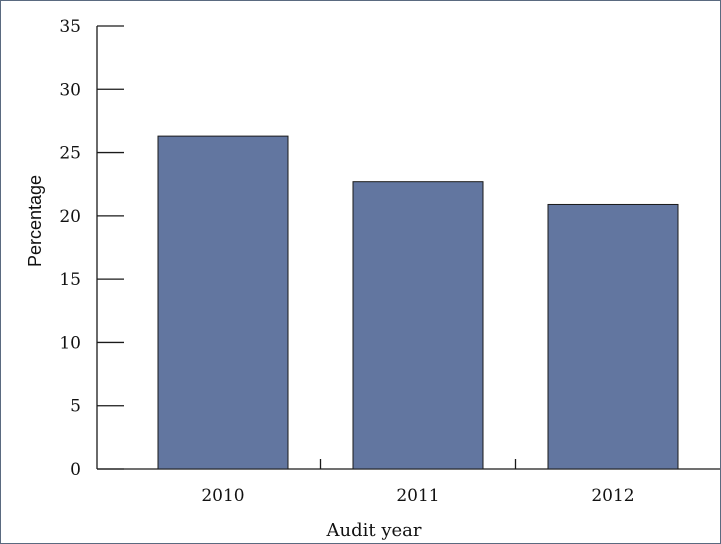 Image resolution: width=721 pixels, height=544 pixels. What do you see at coordinates (612, 496) in the screenshot?
I see `x-tick-label: 2012` at bounding box center [612, 496].